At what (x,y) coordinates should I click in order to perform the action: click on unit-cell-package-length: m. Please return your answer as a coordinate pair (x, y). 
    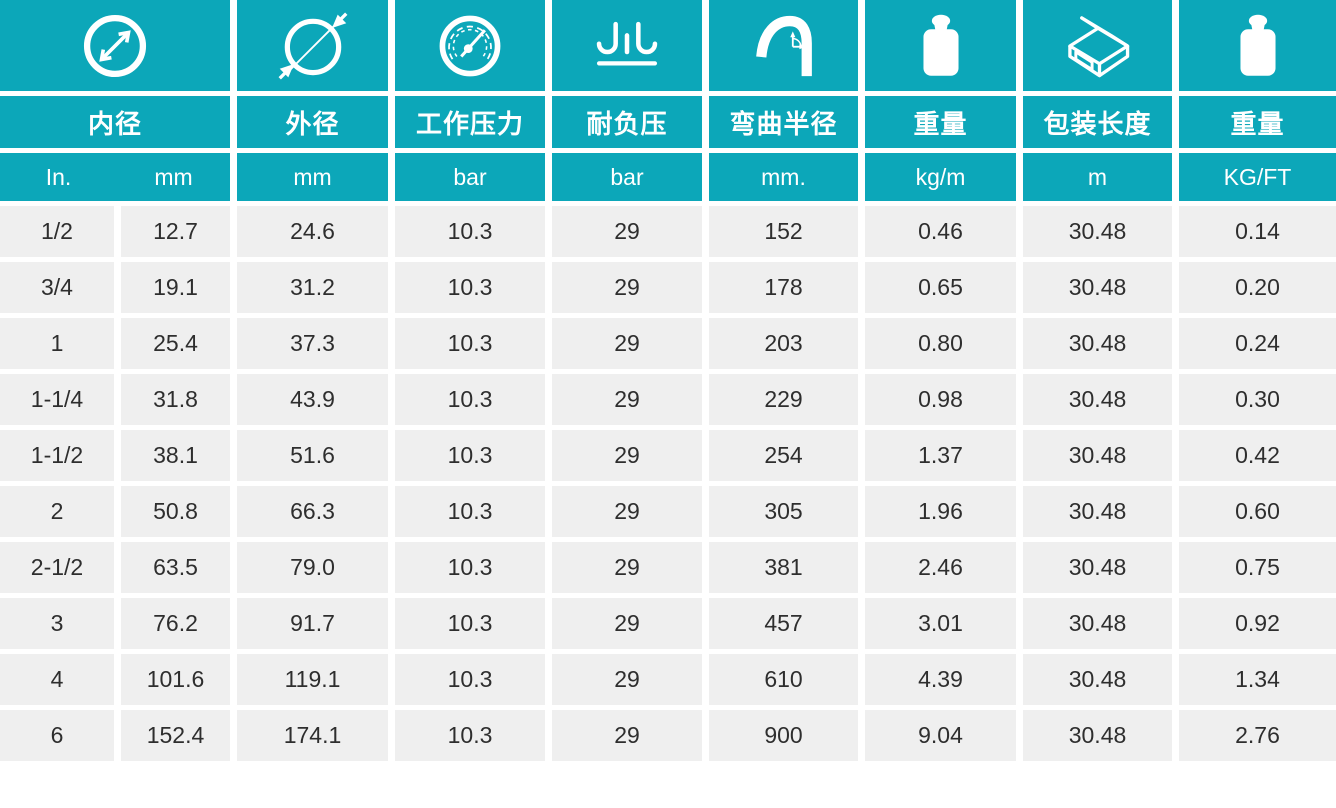
    Looking at the image, I should click on (1097, 177).